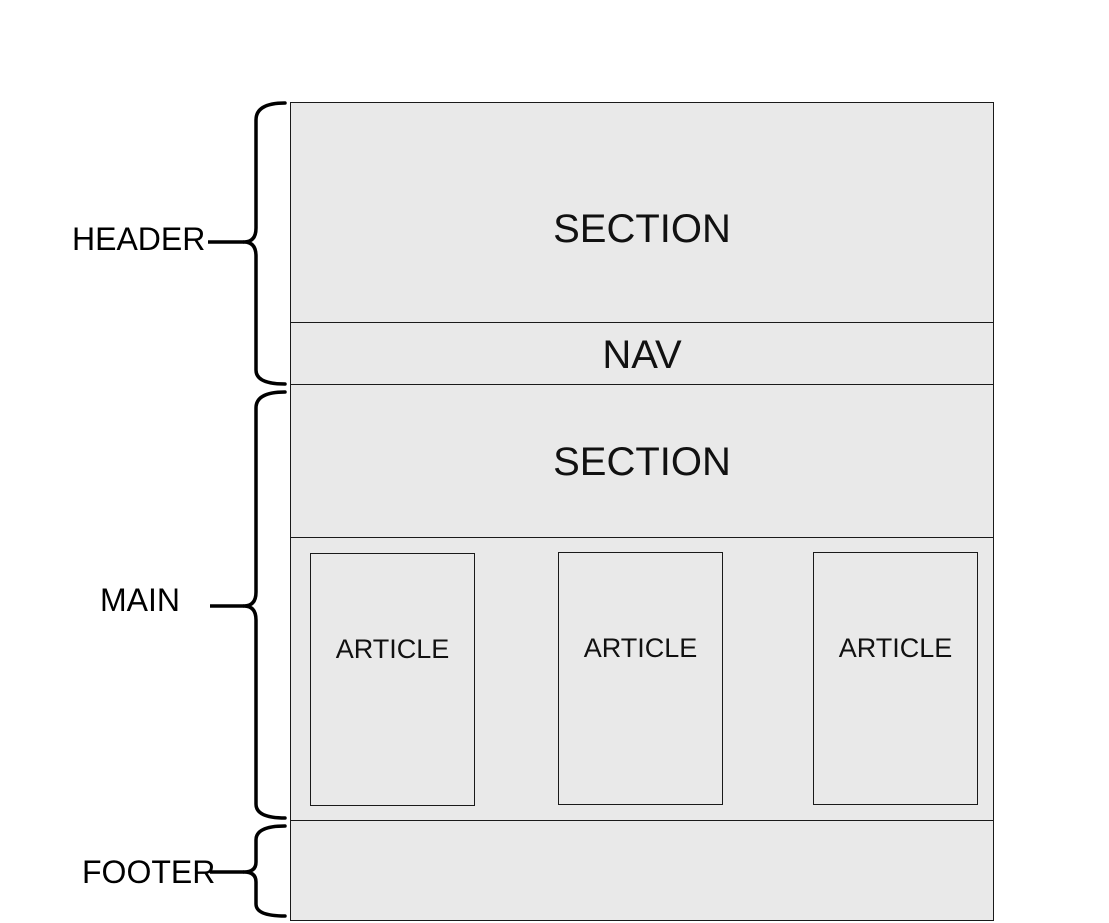 This screenshot has height=923, width=1109. I want to click on main-section-box: SECTION, so click(642, 461).